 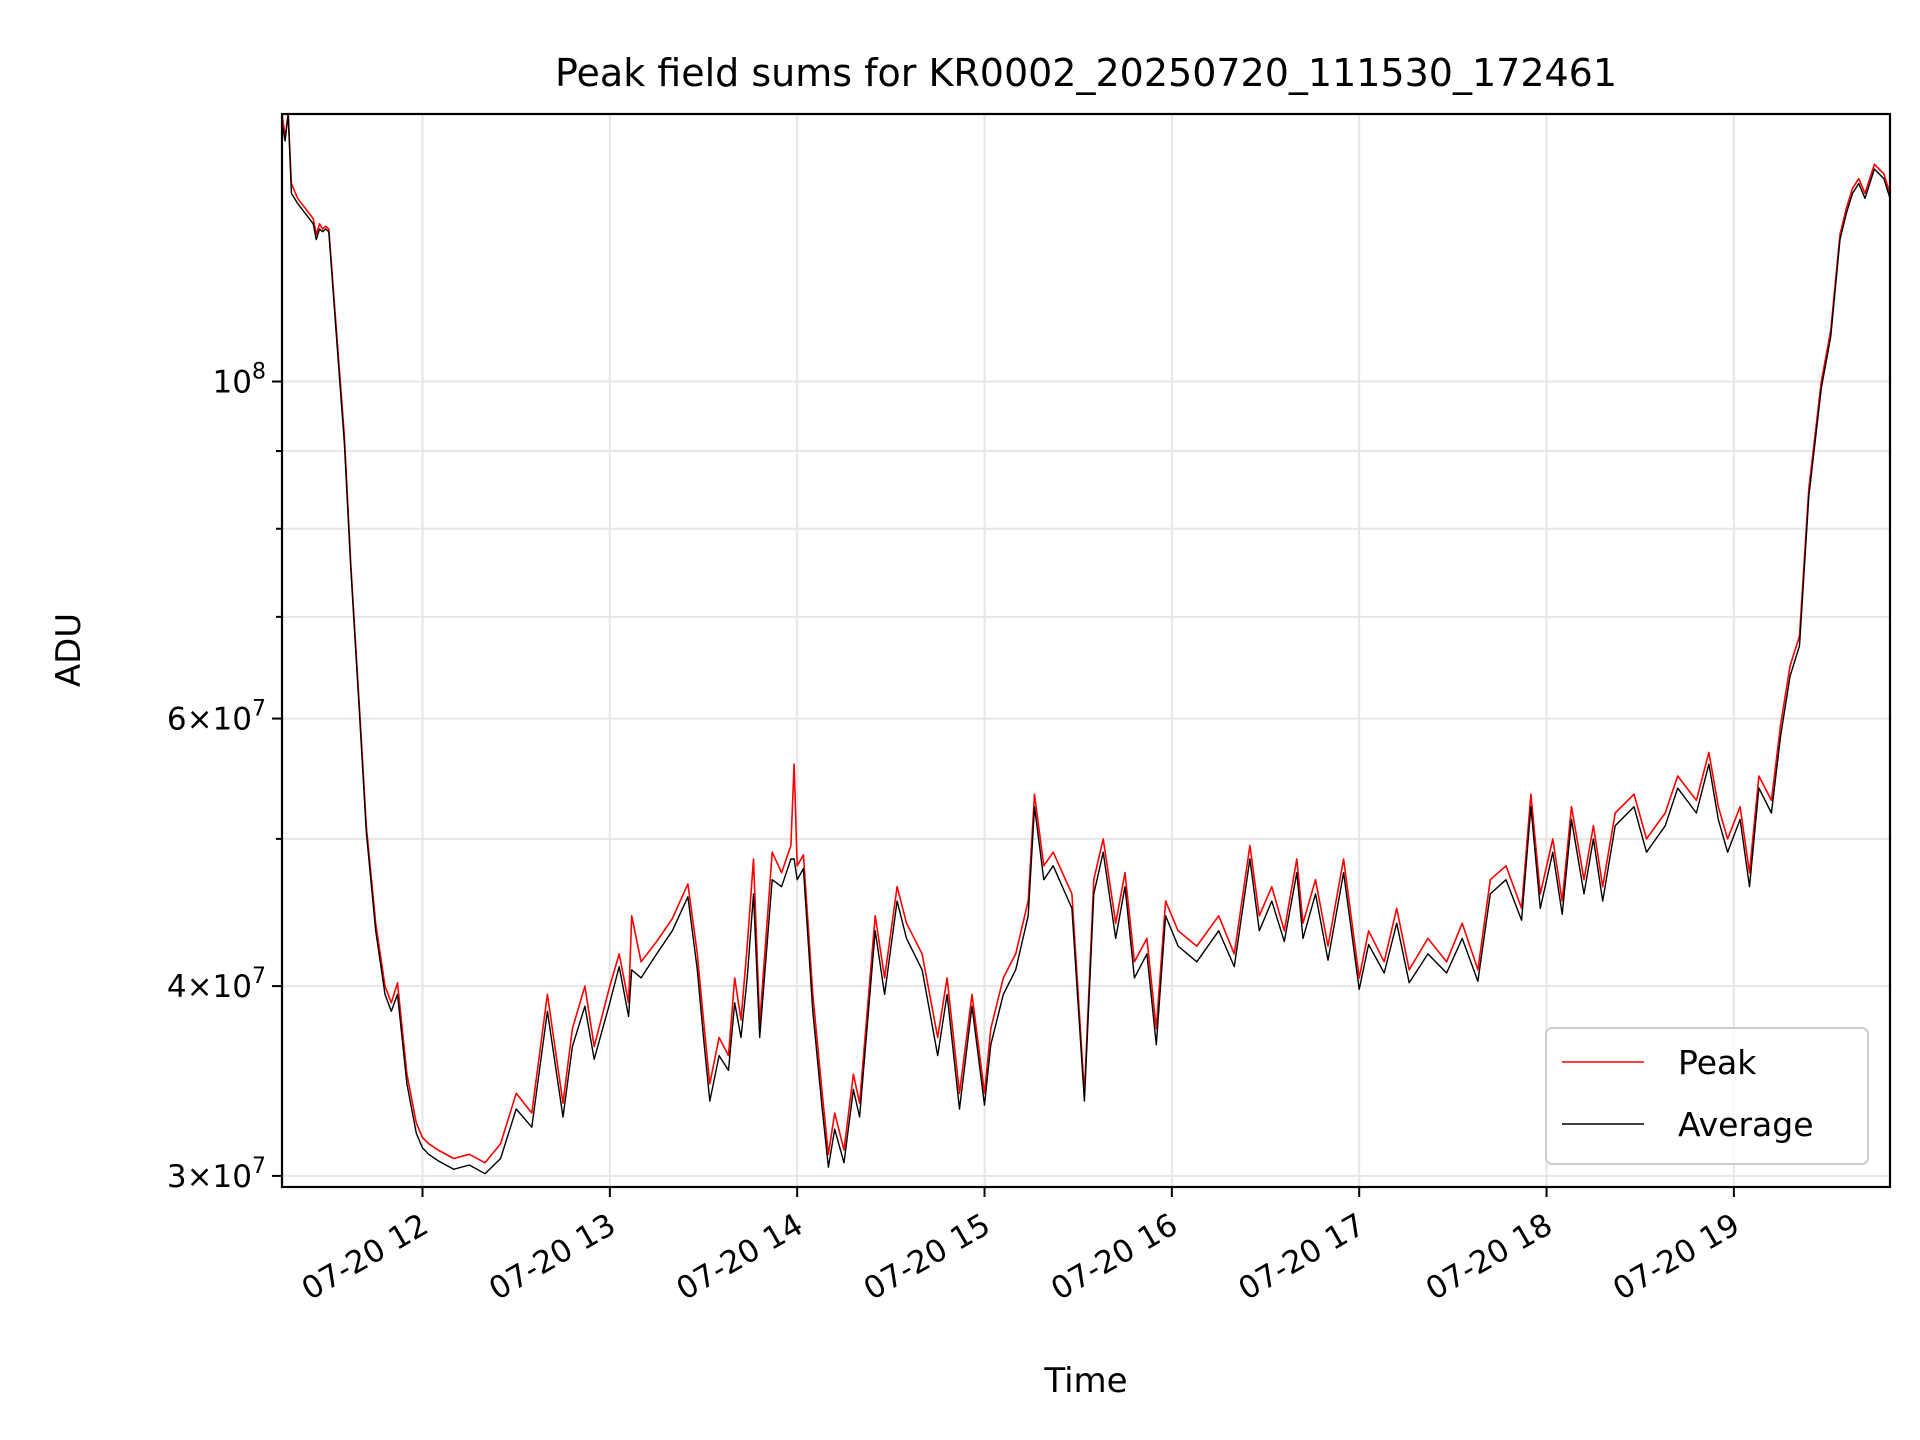 What do you see at coordinates (259, 372) in the screenshot?
I see `y-tick-exponent: 8` at bounding box center [259, 372].